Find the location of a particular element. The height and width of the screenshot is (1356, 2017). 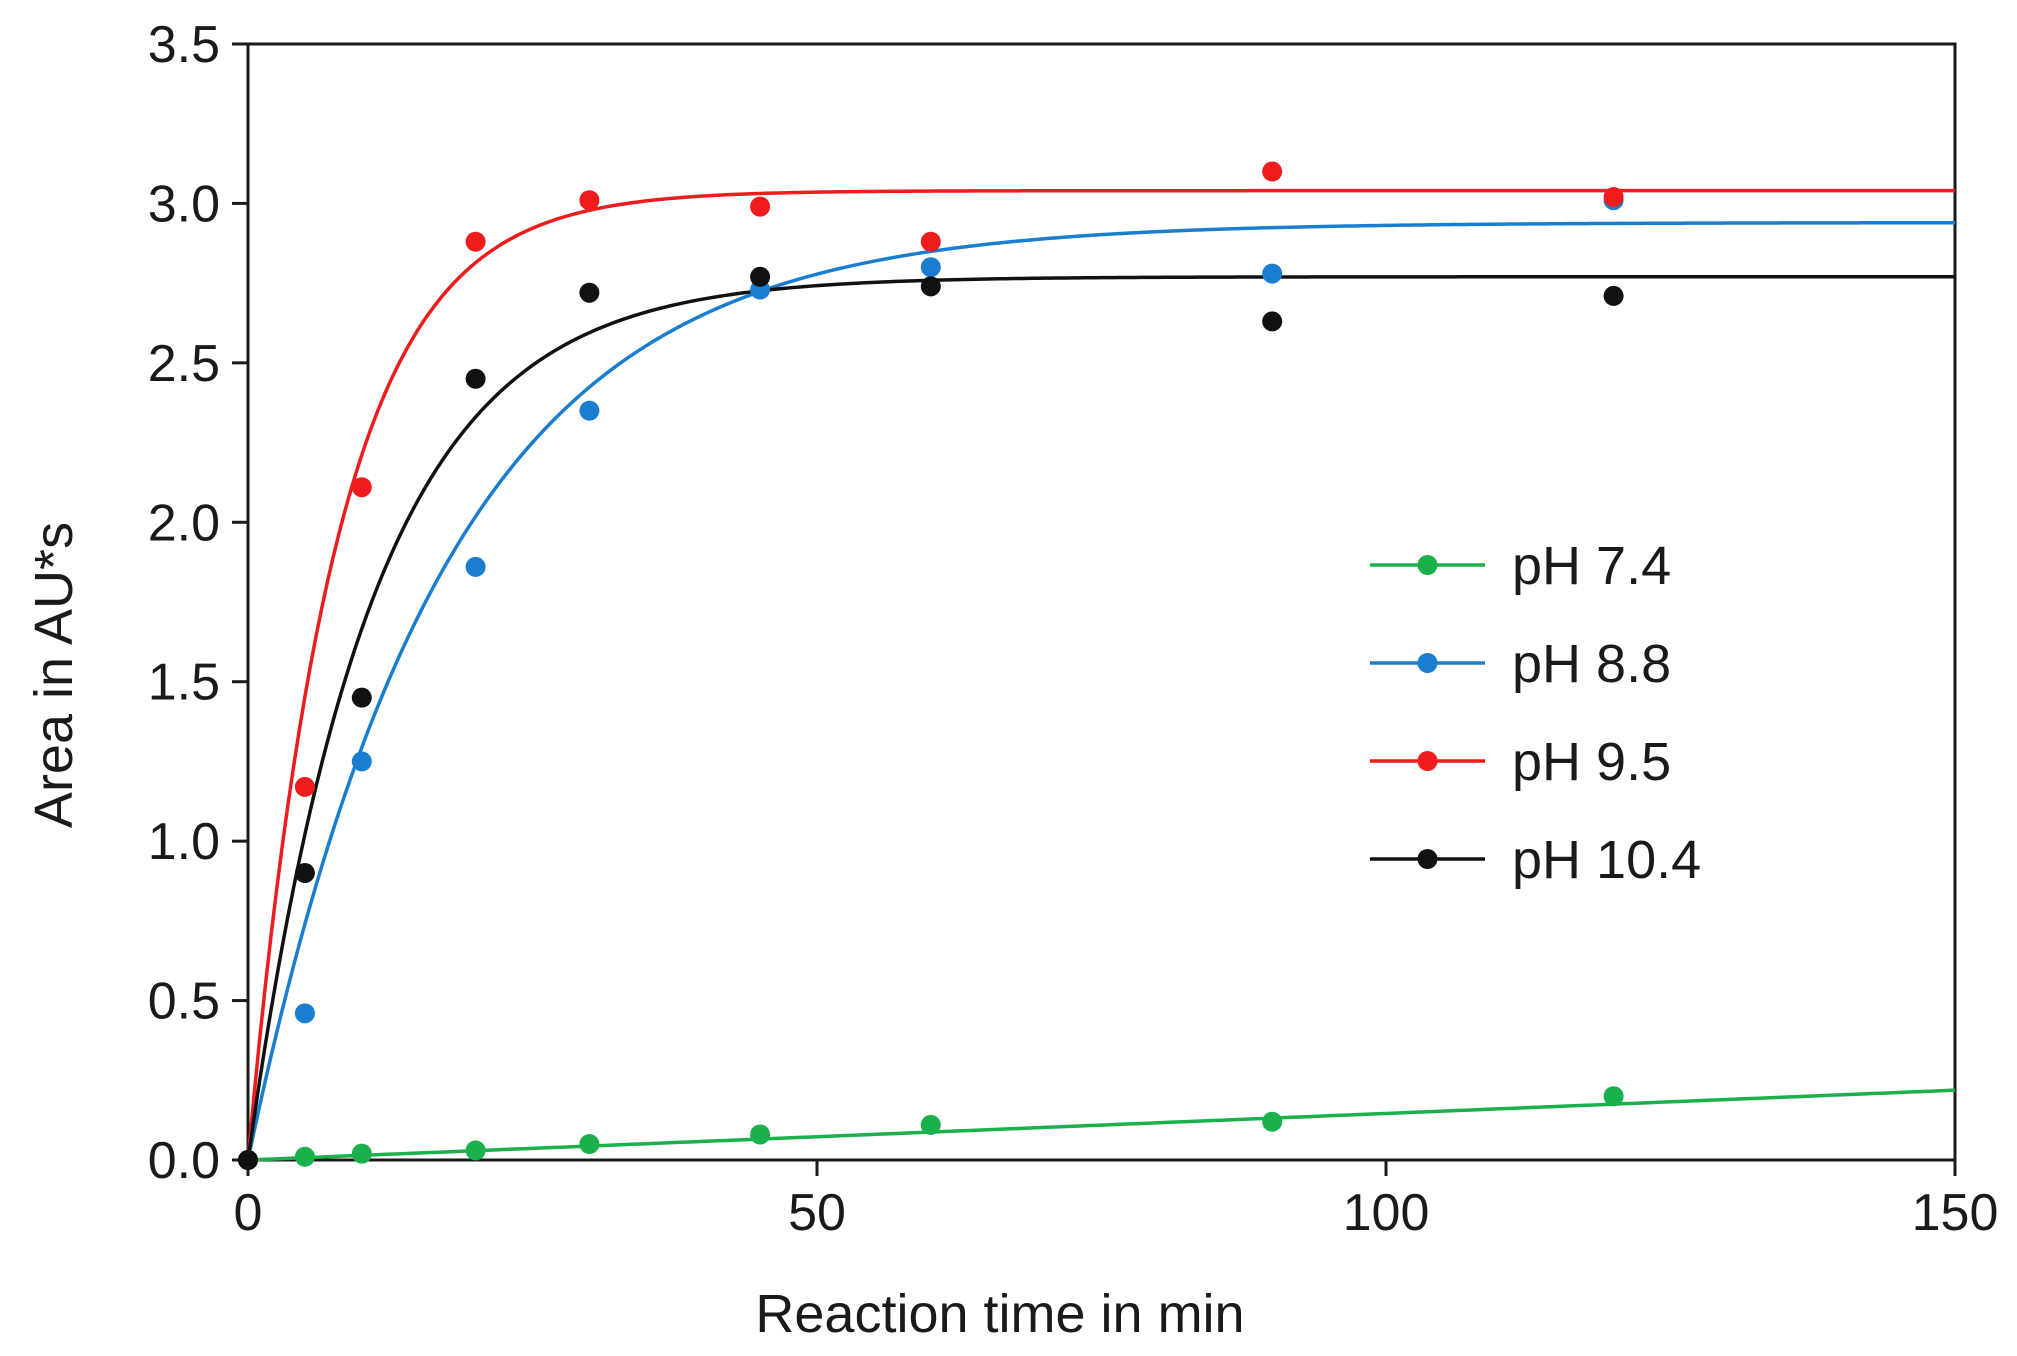

x-tick-label: 100 is located at coordinates (1386, 1213).